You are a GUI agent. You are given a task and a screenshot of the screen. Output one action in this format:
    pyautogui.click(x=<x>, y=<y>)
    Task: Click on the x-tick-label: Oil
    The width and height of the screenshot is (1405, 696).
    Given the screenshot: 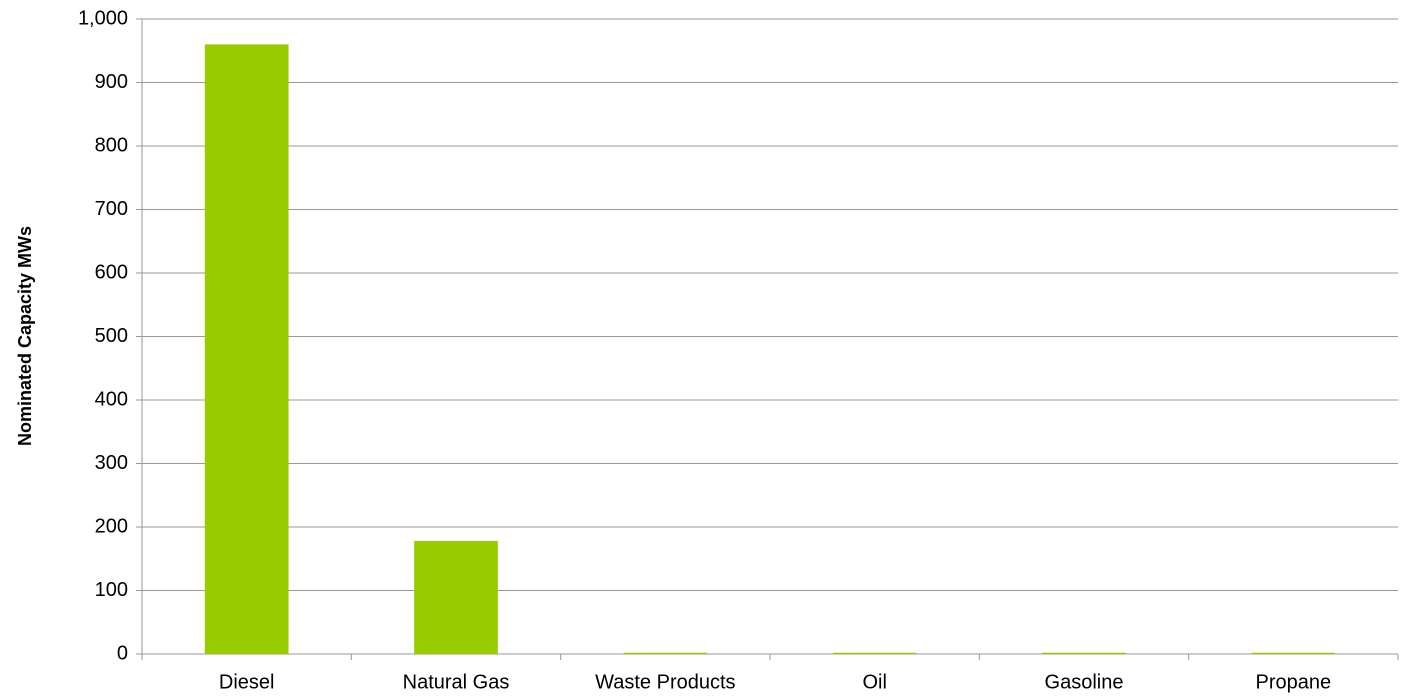 What is the action you would take?
    pyautogui.click(x=874, y=682)
    